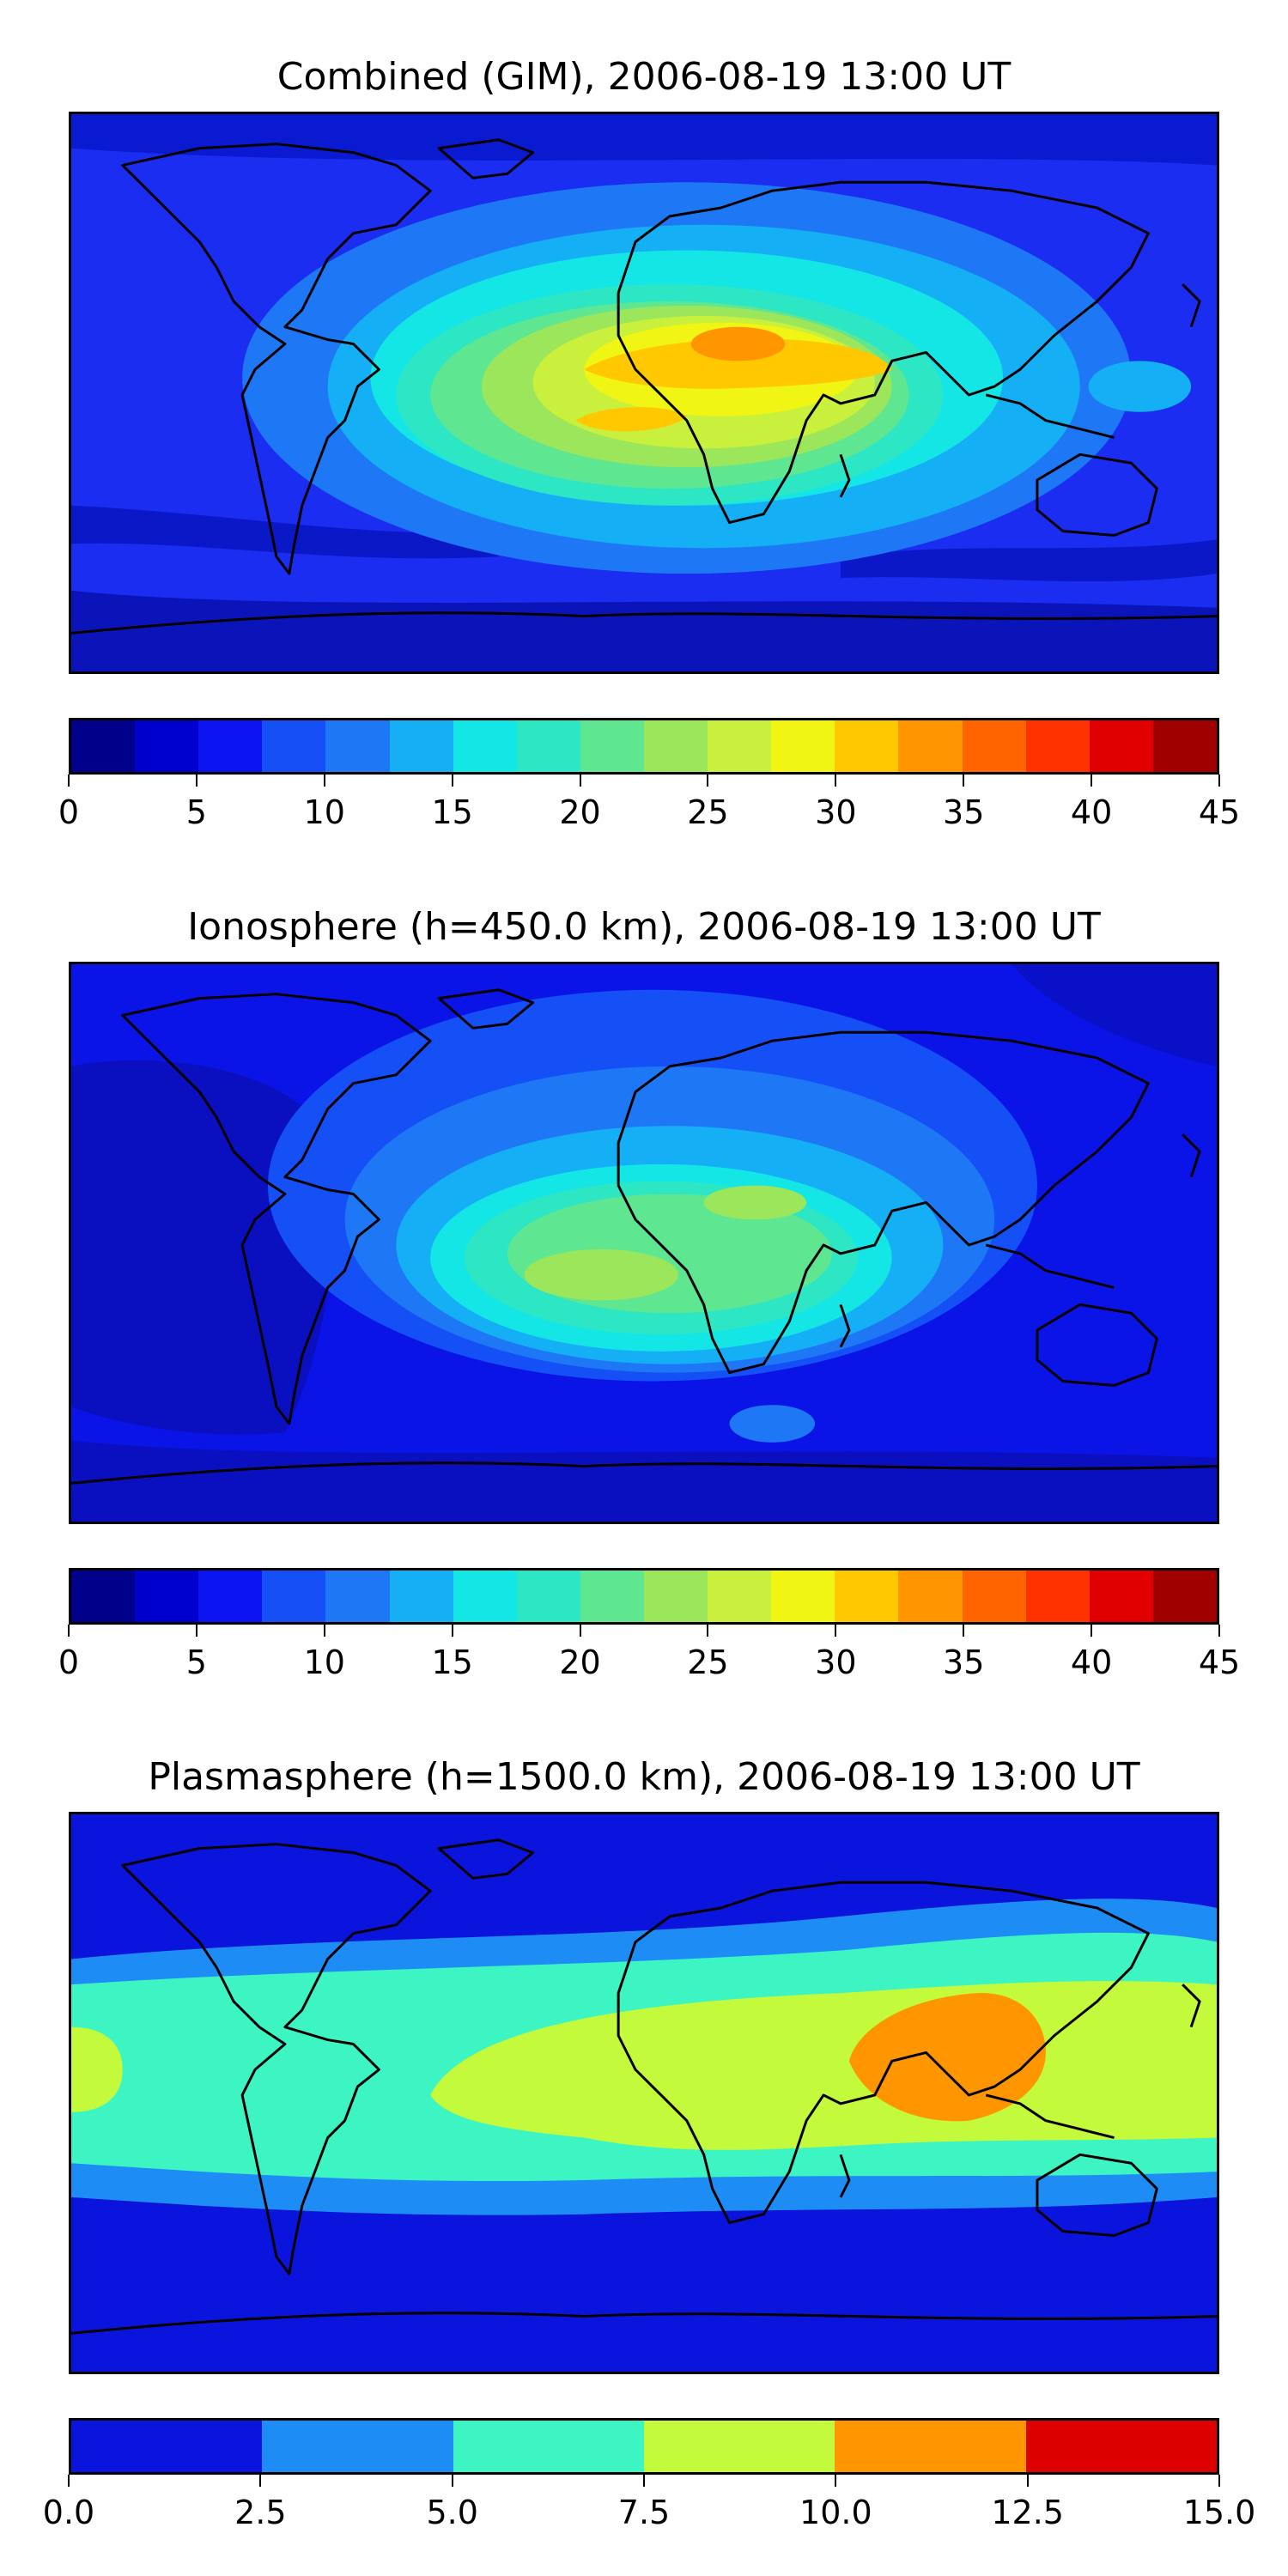 The height and width of the screenshot is (2576, 1288). Describe the element at coordinates (644, 77) in the screenshot. I see `panel-title-combined: Combined (GIM), 2006-08-19 13:00 UT` at that location.